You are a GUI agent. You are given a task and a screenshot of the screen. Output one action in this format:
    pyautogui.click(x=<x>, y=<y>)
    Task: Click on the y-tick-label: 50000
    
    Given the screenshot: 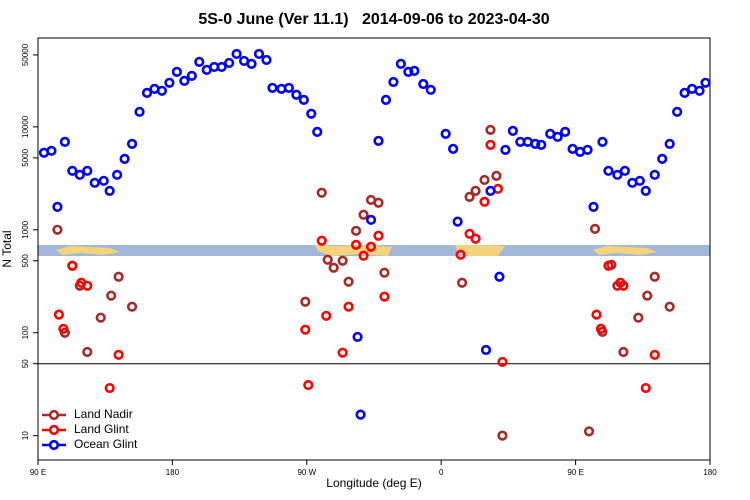 What is the action you would take?
    pyautogui.click(x=25, y=54)
    